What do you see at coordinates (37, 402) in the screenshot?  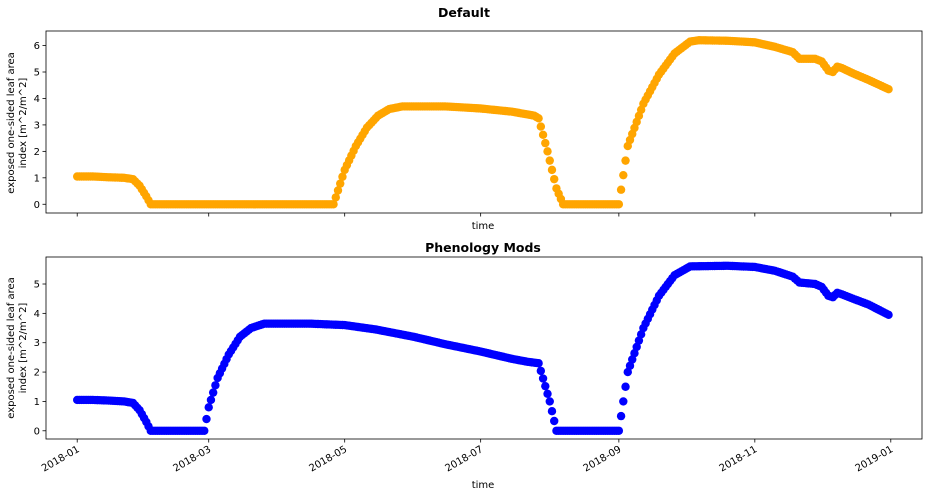 I see `phenology-mods-panel-y-tick-label: 1` at bounding box center [37, 402].